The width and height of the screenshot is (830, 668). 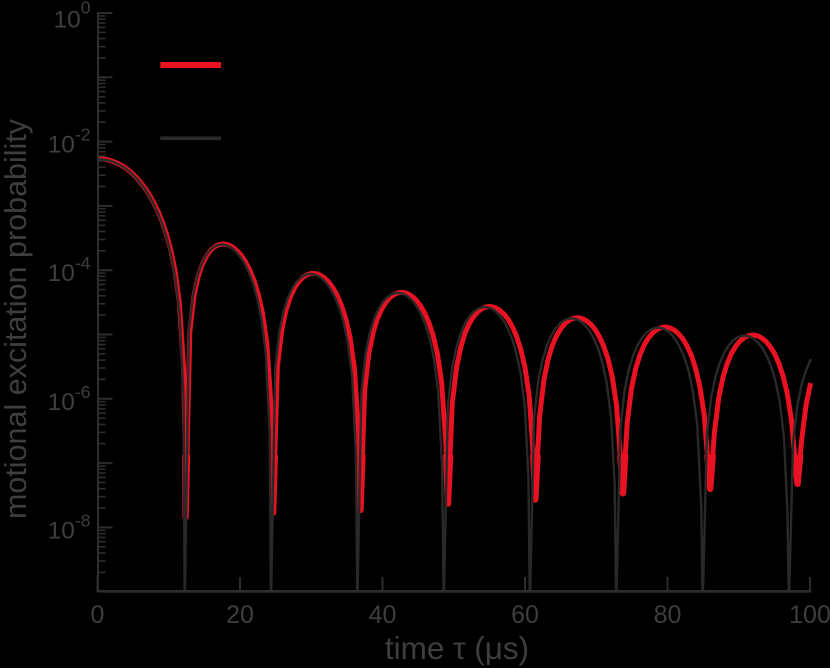 What do you see at coordinates (809, 615) in the screenshot?
I see `svg-text: 100` at bounding box center [809, 615].